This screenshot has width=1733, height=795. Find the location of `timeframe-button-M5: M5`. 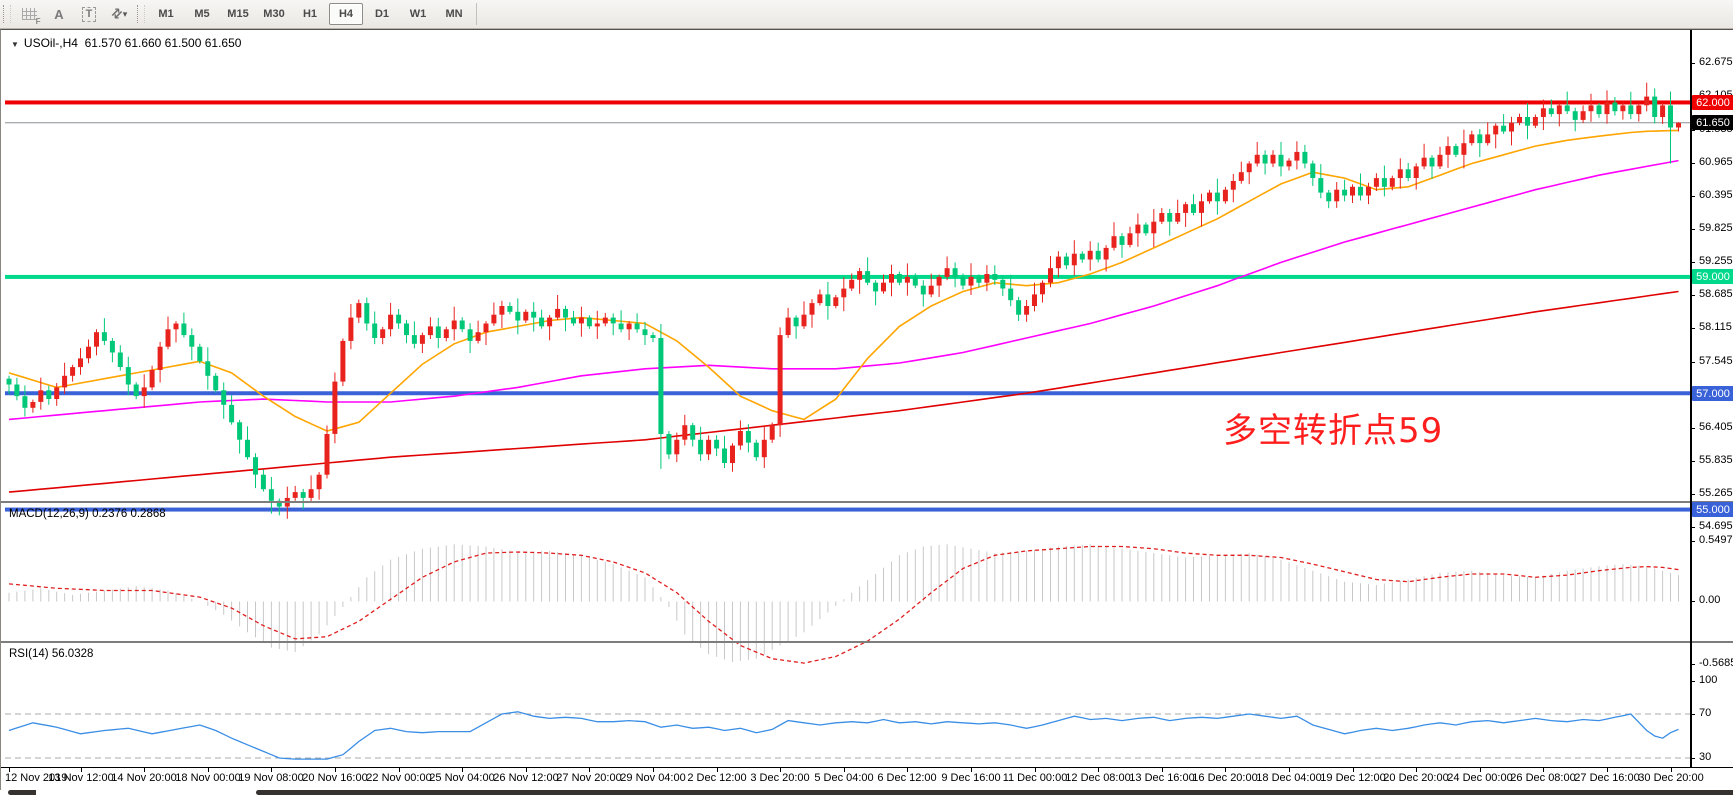

timeframe-button-M5: M5 is located at coordinates (202, 14).